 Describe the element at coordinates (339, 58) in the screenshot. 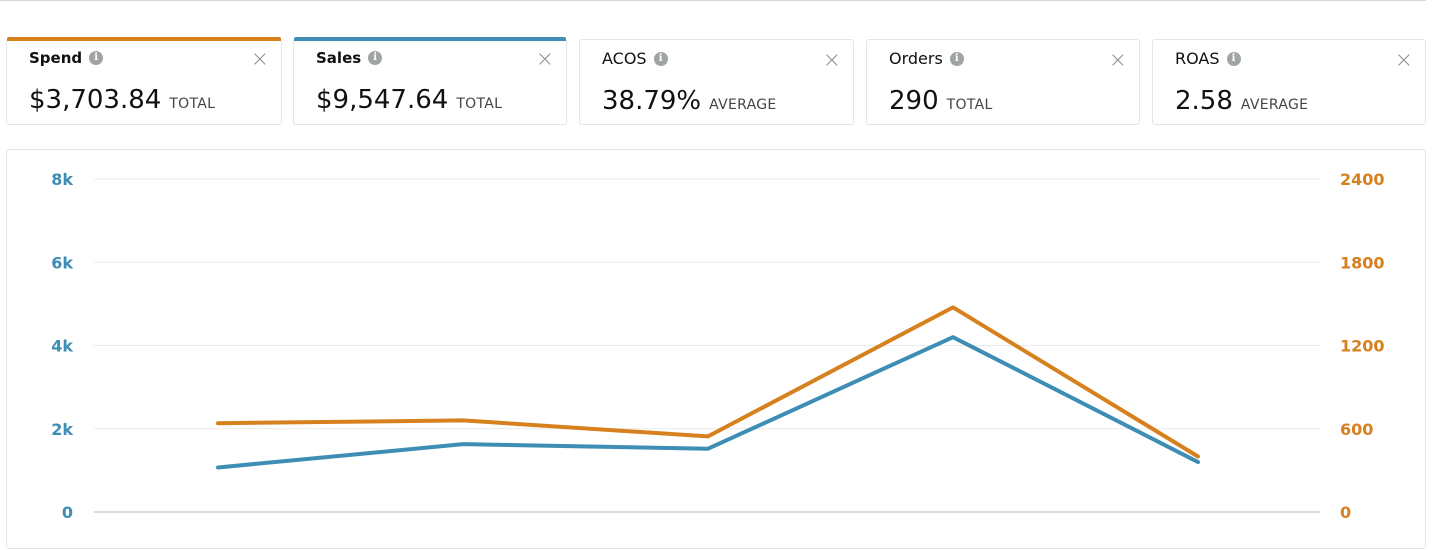

I see `metric-name: Sales` at that location.